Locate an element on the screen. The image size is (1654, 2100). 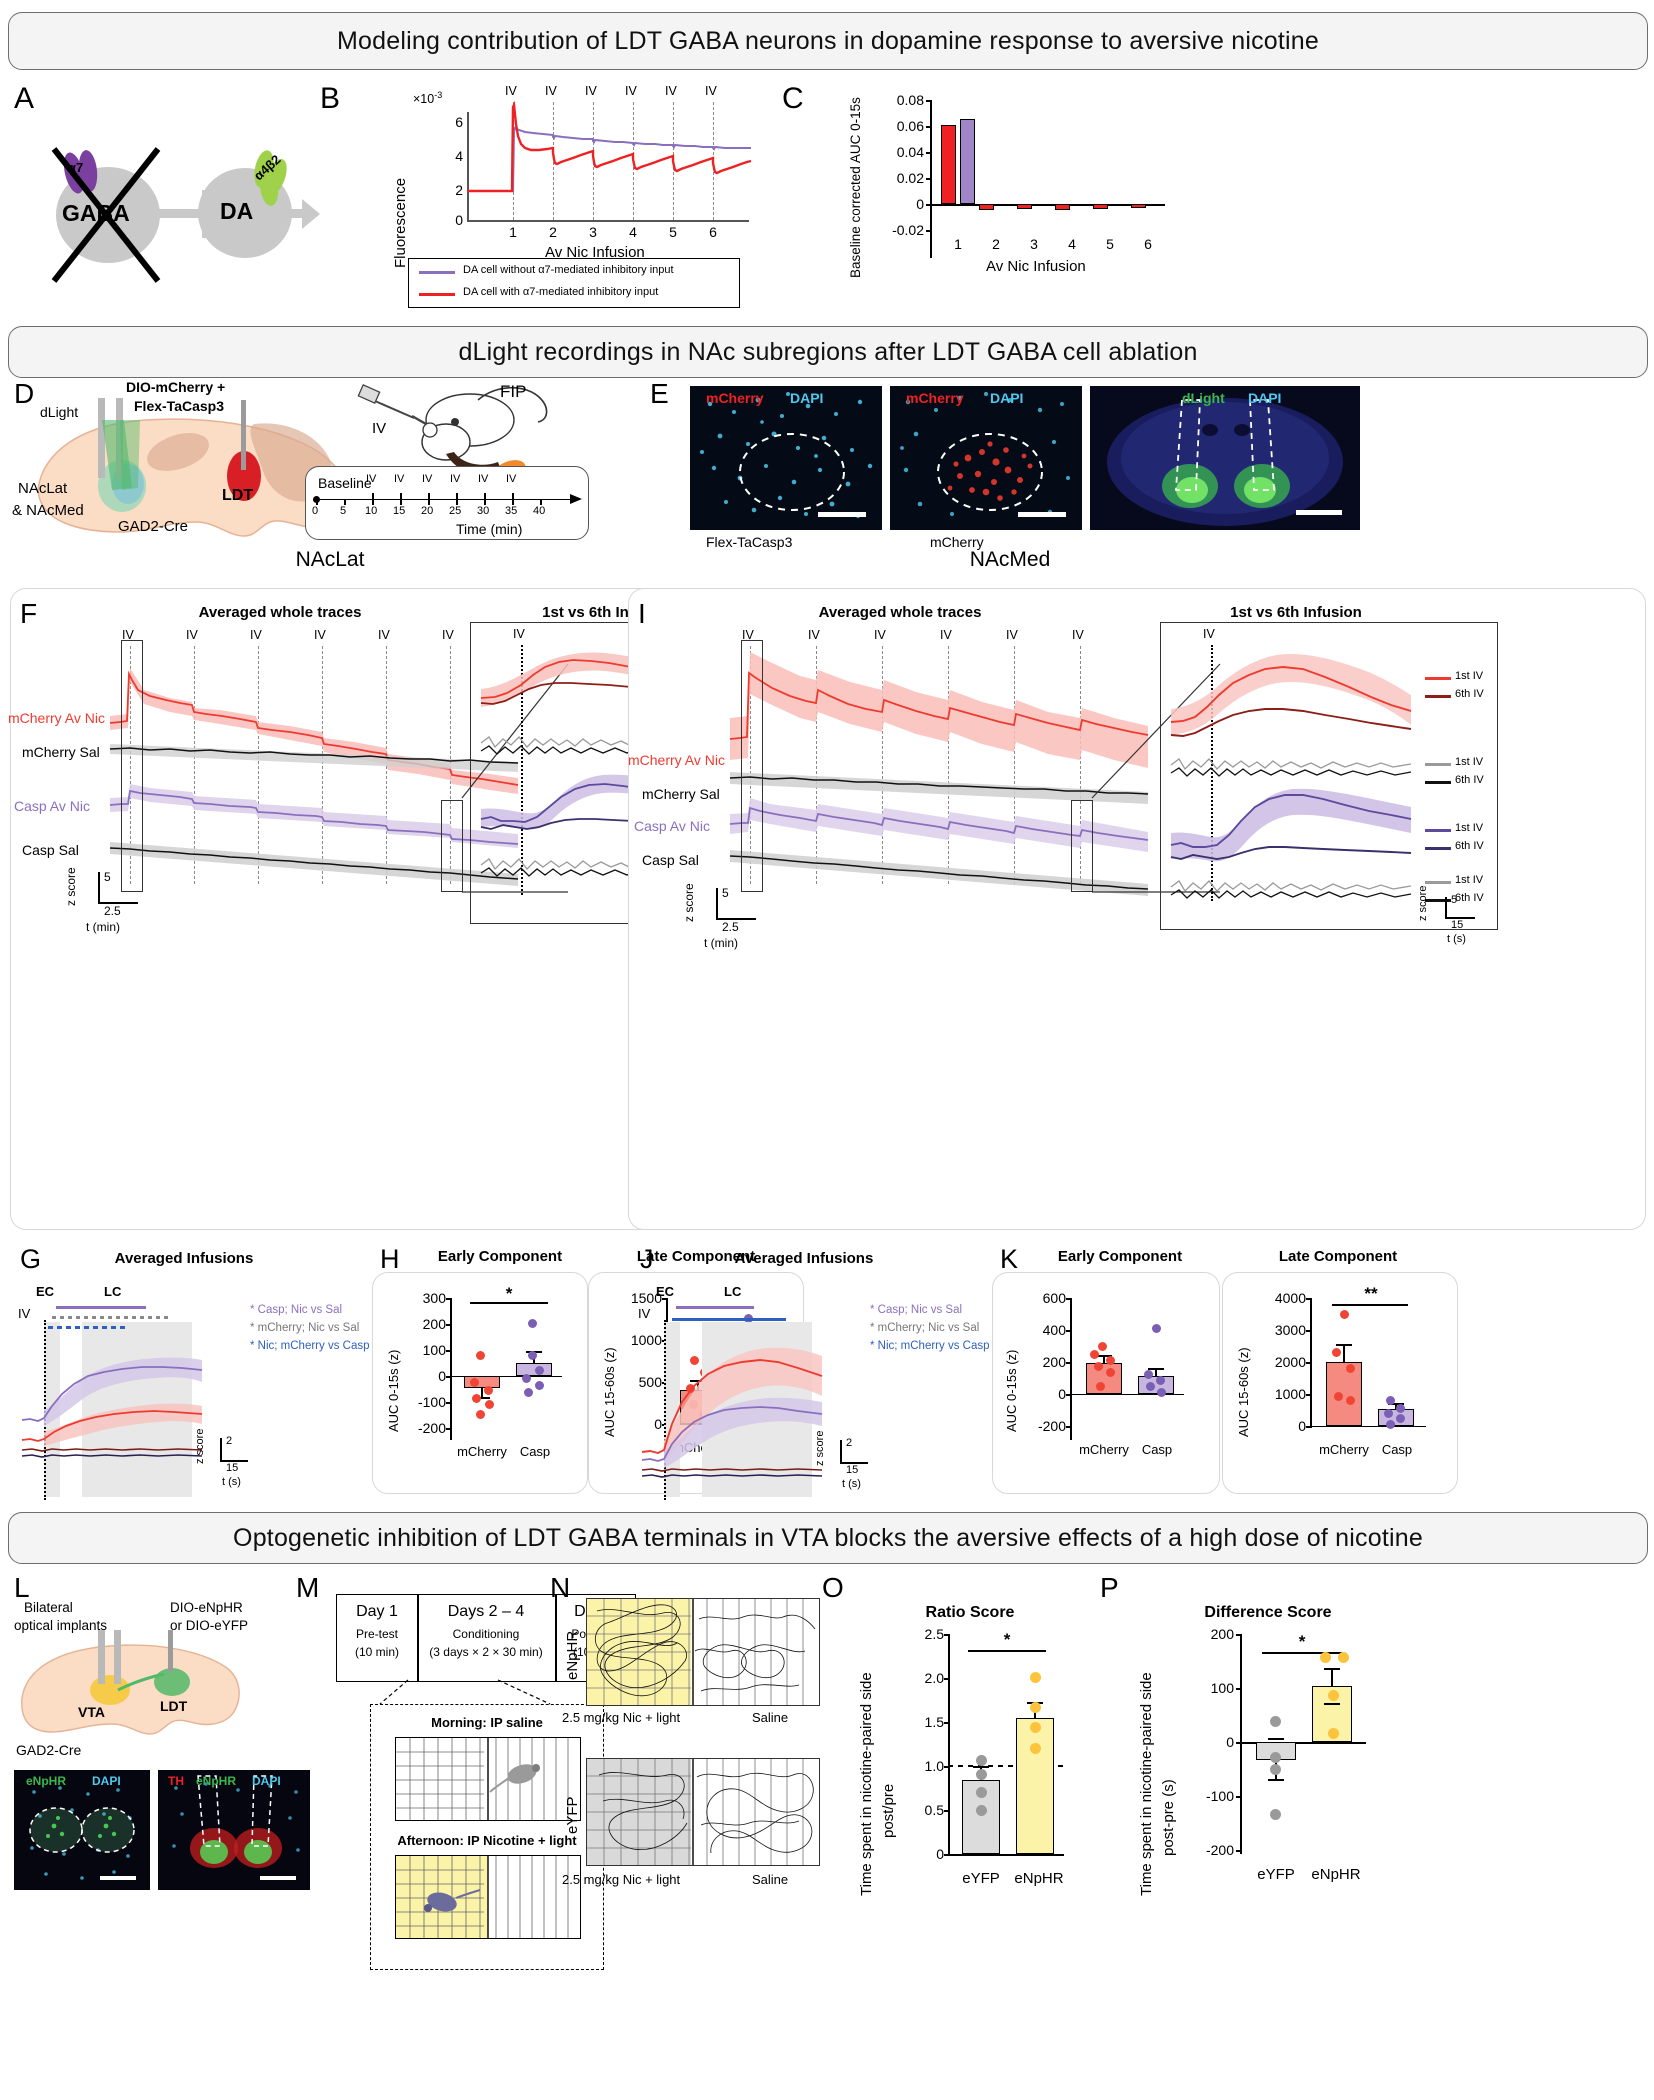
panel-j-mcherry-avnic-trace is located at coordinates (732, 1407).